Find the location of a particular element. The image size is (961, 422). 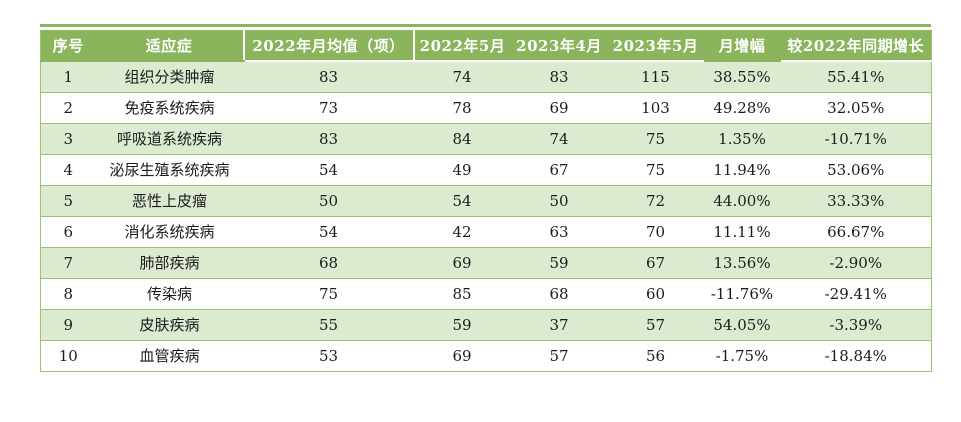

table-row: 10 血管疾病 53 69 57 56 -1.75% -18.84% is located at coordinates (486, 356).